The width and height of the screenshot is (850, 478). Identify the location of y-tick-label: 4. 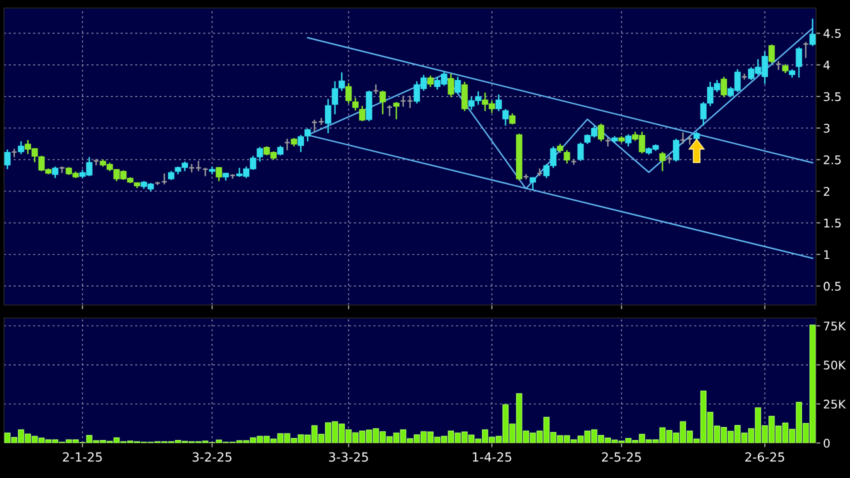
(827, 65).